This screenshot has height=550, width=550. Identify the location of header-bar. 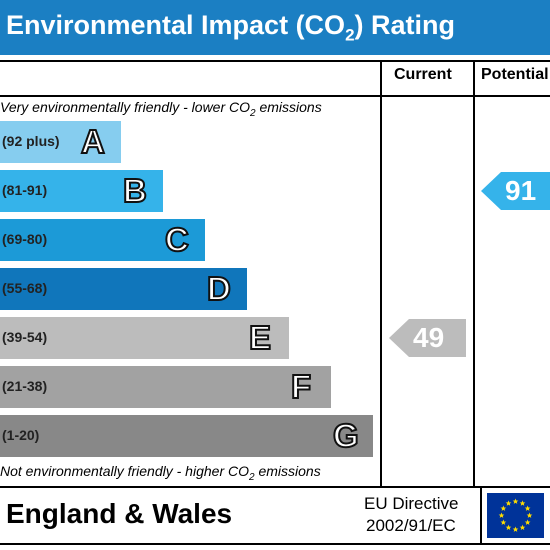
(275, 27).